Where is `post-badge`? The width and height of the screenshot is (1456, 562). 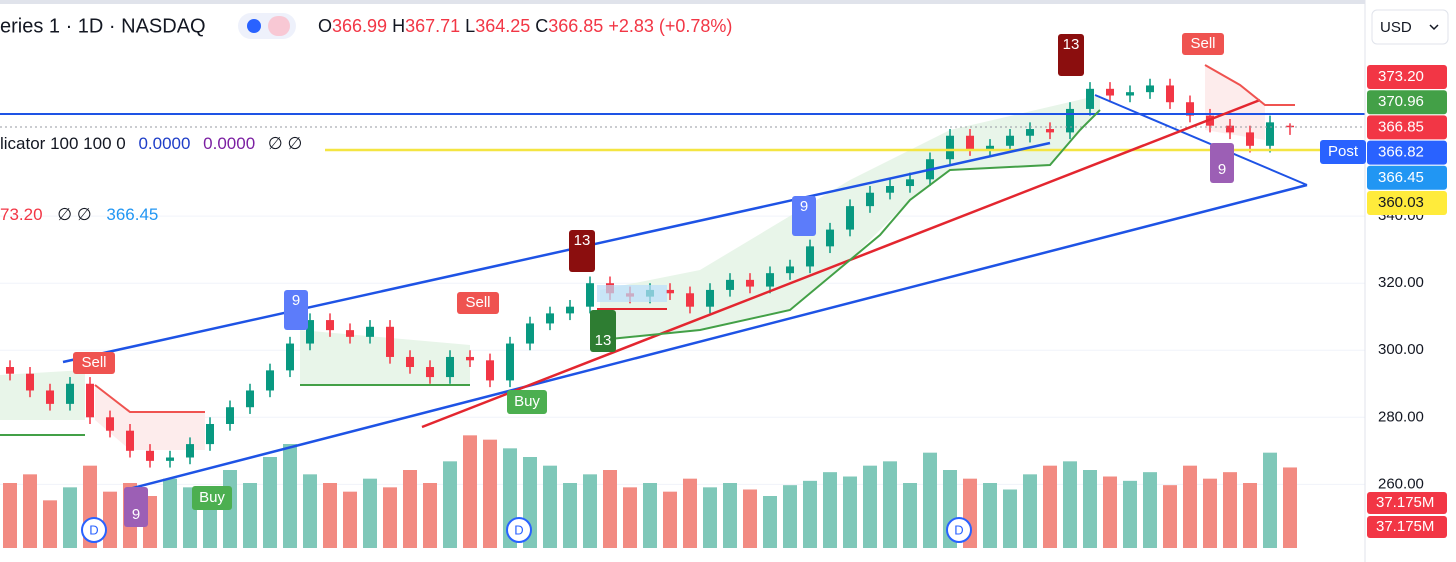 post-badge is located at coordinates (1343, 152).